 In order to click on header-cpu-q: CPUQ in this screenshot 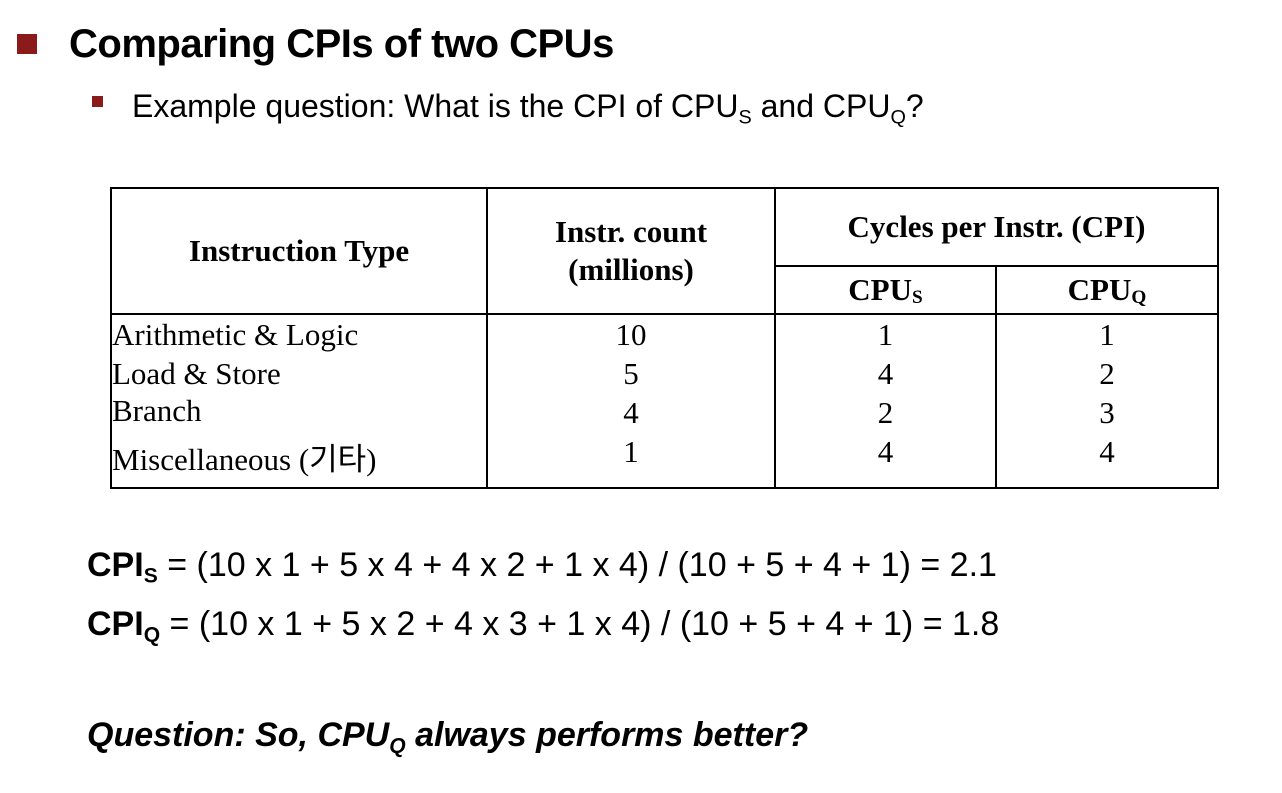, I will do `click(1107, 290)`.